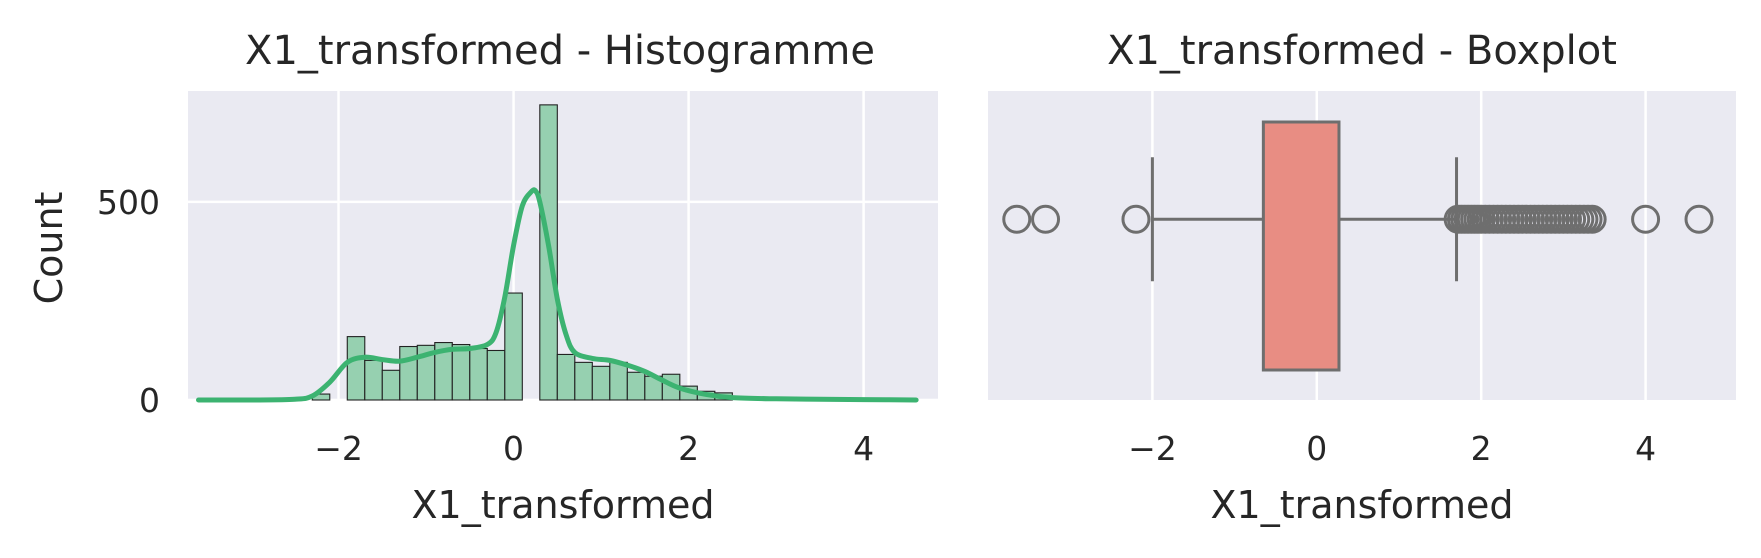 The width and height of the screenshot is (1761, 558). I want to click on boxplot-x-tick-label: 0, so click(1316, 448).